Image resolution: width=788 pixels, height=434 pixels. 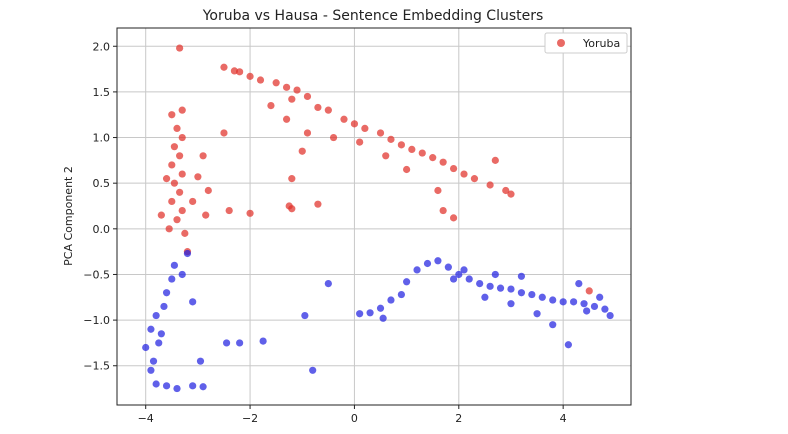 I want to click on y-tick-label-7: 2.0, so click(x=102, y=46).